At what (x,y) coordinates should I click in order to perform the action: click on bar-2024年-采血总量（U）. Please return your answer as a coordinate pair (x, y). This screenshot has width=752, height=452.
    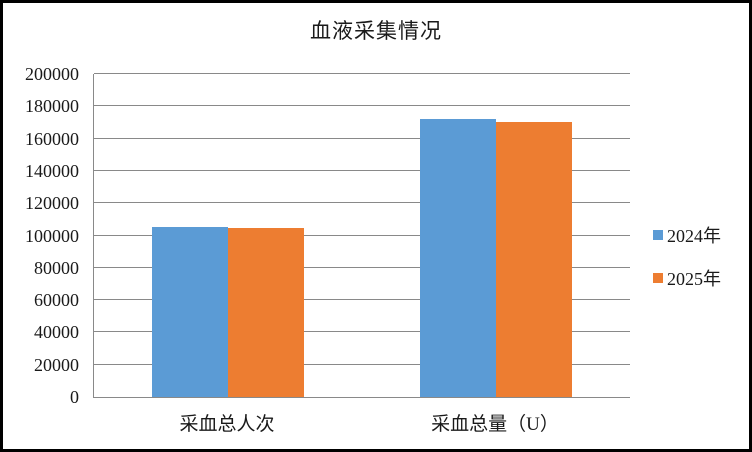
    Looking at the image, I should click on (458, 257).